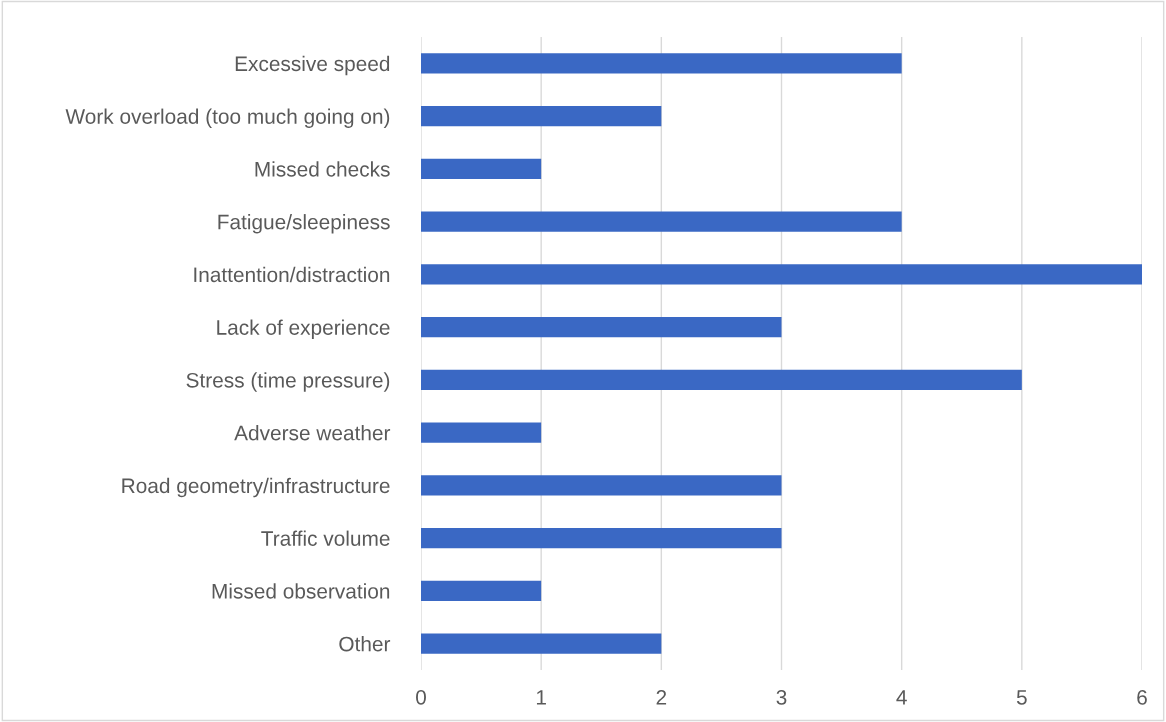 The width and height of the screenshot is (1166, 722). I want to click on y-tick-label: Work overload (too much going on), so click(227, 118).